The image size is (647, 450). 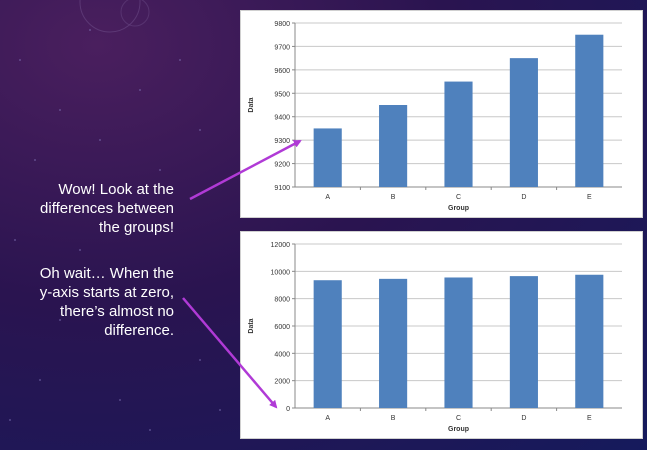 What do you see at coordinates (282, 118) in the screenshot?
I see `y-tick-label: 9400` at bounding box center [282, 118].